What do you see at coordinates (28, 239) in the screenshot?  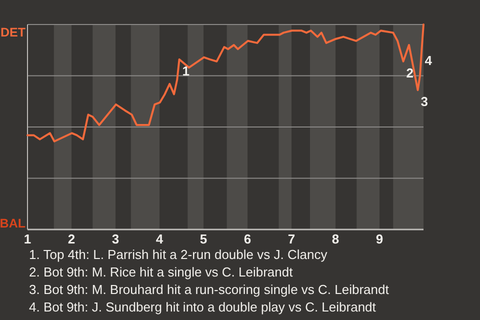 I see `x-tick-label: 1` at bounding box center [28, 239].